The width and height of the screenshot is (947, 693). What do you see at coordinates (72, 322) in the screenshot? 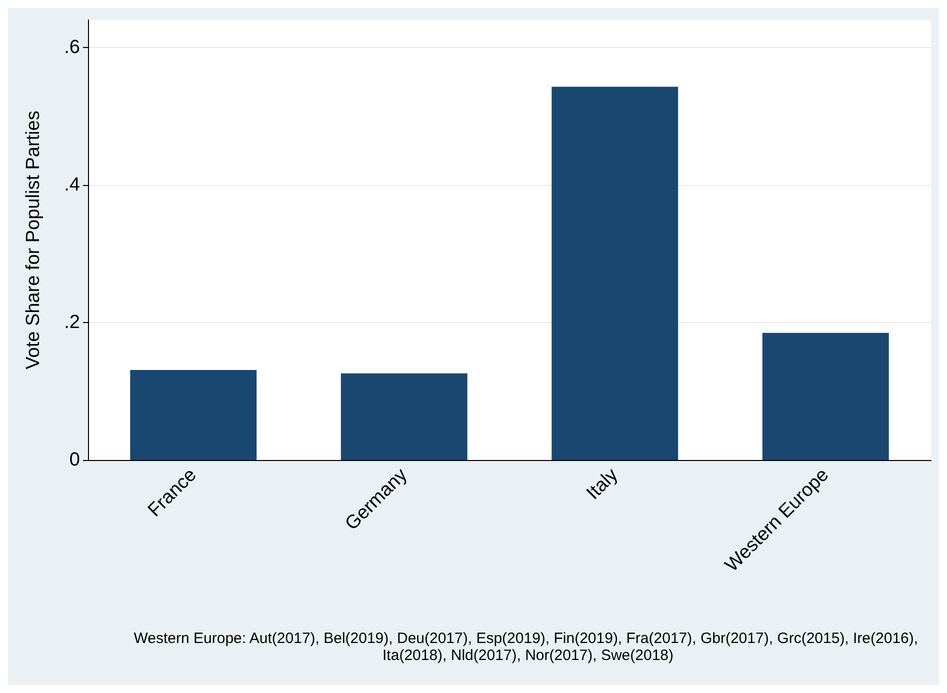
I see `y-tick-label: .2` at bounding box center [72, 322].